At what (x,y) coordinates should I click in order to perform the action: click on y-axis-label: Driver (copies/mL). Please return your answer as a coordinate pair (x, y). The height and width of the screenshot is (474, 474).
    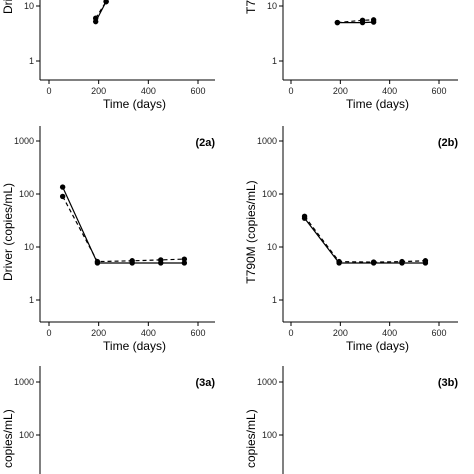
    Looking at the image, I should click on (8, 232).